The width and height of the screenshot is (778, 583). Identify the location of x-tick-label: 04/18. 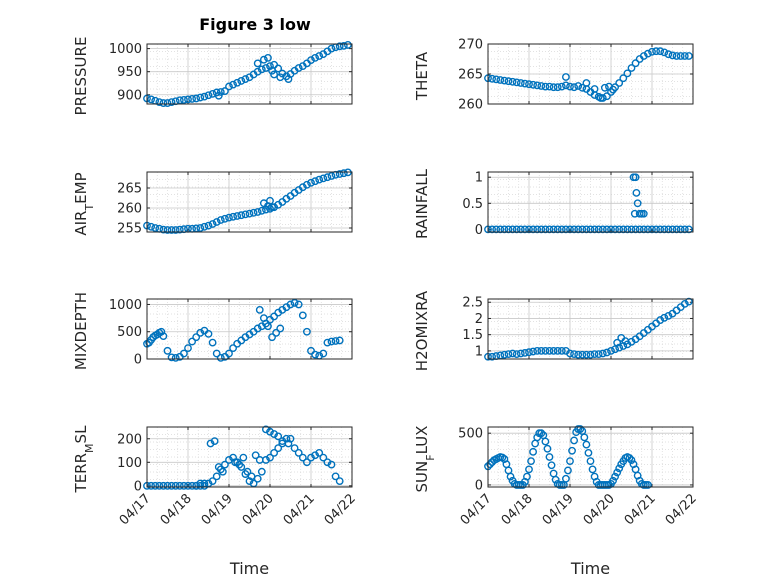
(176, 509).